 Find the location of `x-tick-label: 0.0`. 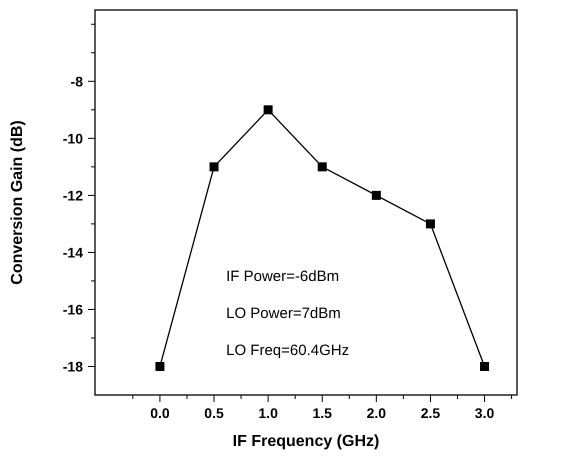

x-tick-label: 0.0 is located at coordinates (160, 413).